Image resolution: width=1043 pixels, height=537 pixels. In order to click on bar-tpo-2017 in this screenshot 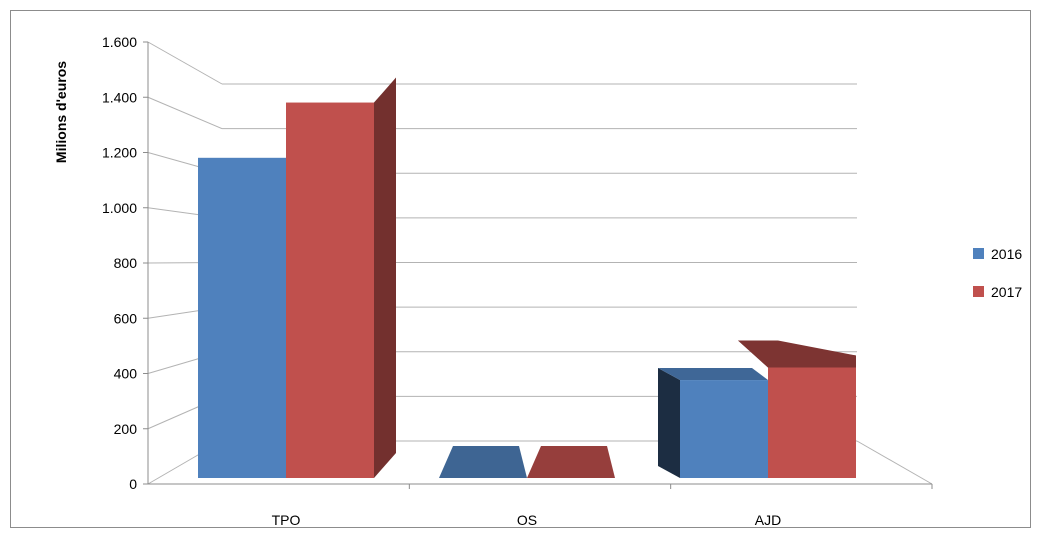, I will do `click(341, 277)`.